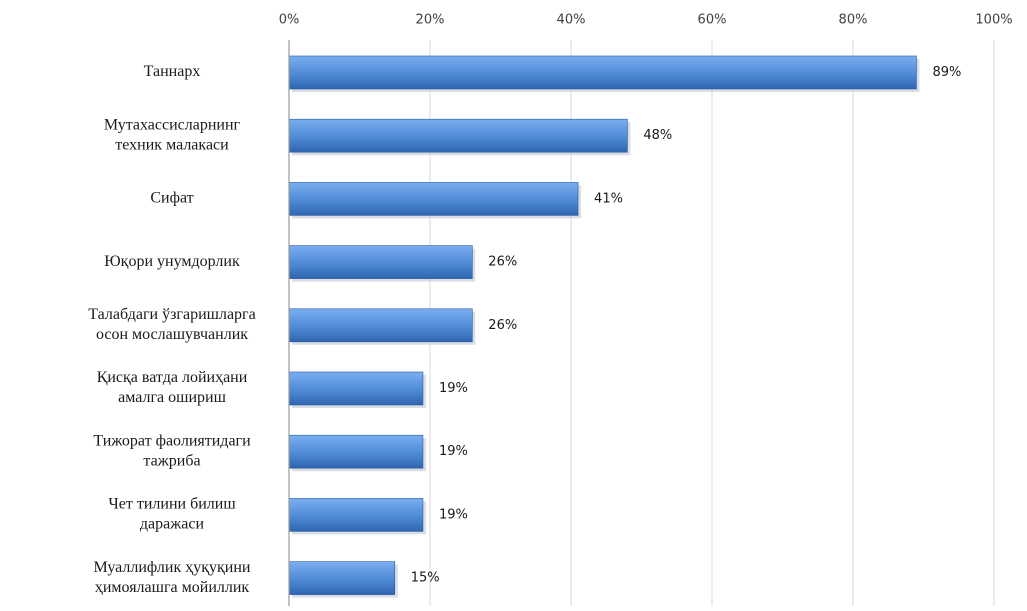 The image size is (1027, 611). Describe the element at coordinates (172, 440) in the screenshot. I see `category-label: Тижорат фаолиятидаги` at that location.